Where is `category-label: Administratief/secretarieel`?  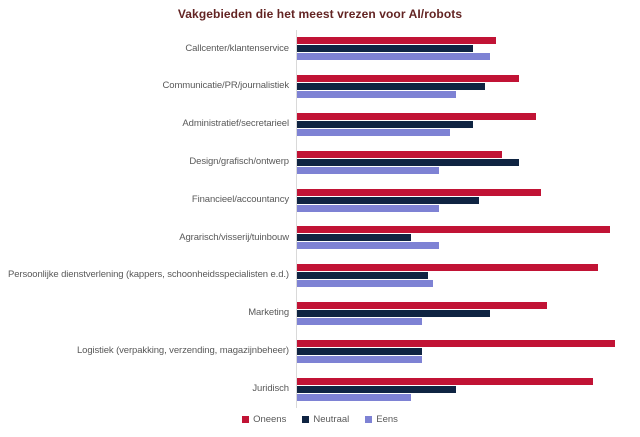
category-label: Administratief/secretarieel is located at coordinates (235, 124).